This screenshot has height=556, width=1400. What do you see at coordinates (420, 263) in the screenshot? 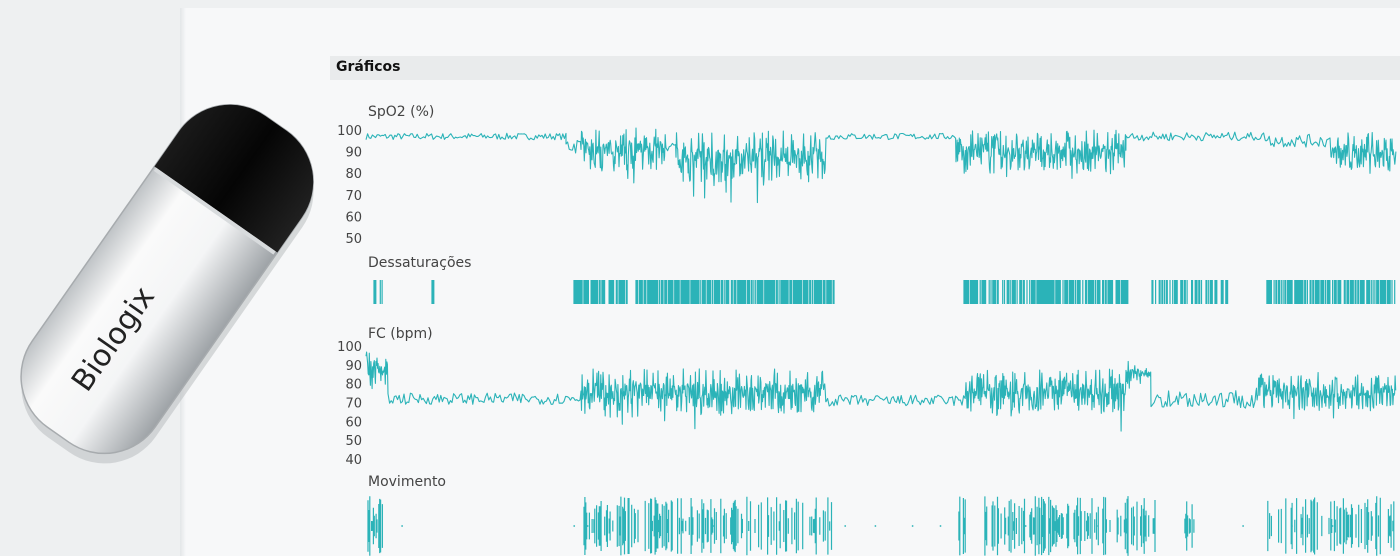
I see `desaturation-panel-title: Dessaturações` at bounding box center [420, 263].